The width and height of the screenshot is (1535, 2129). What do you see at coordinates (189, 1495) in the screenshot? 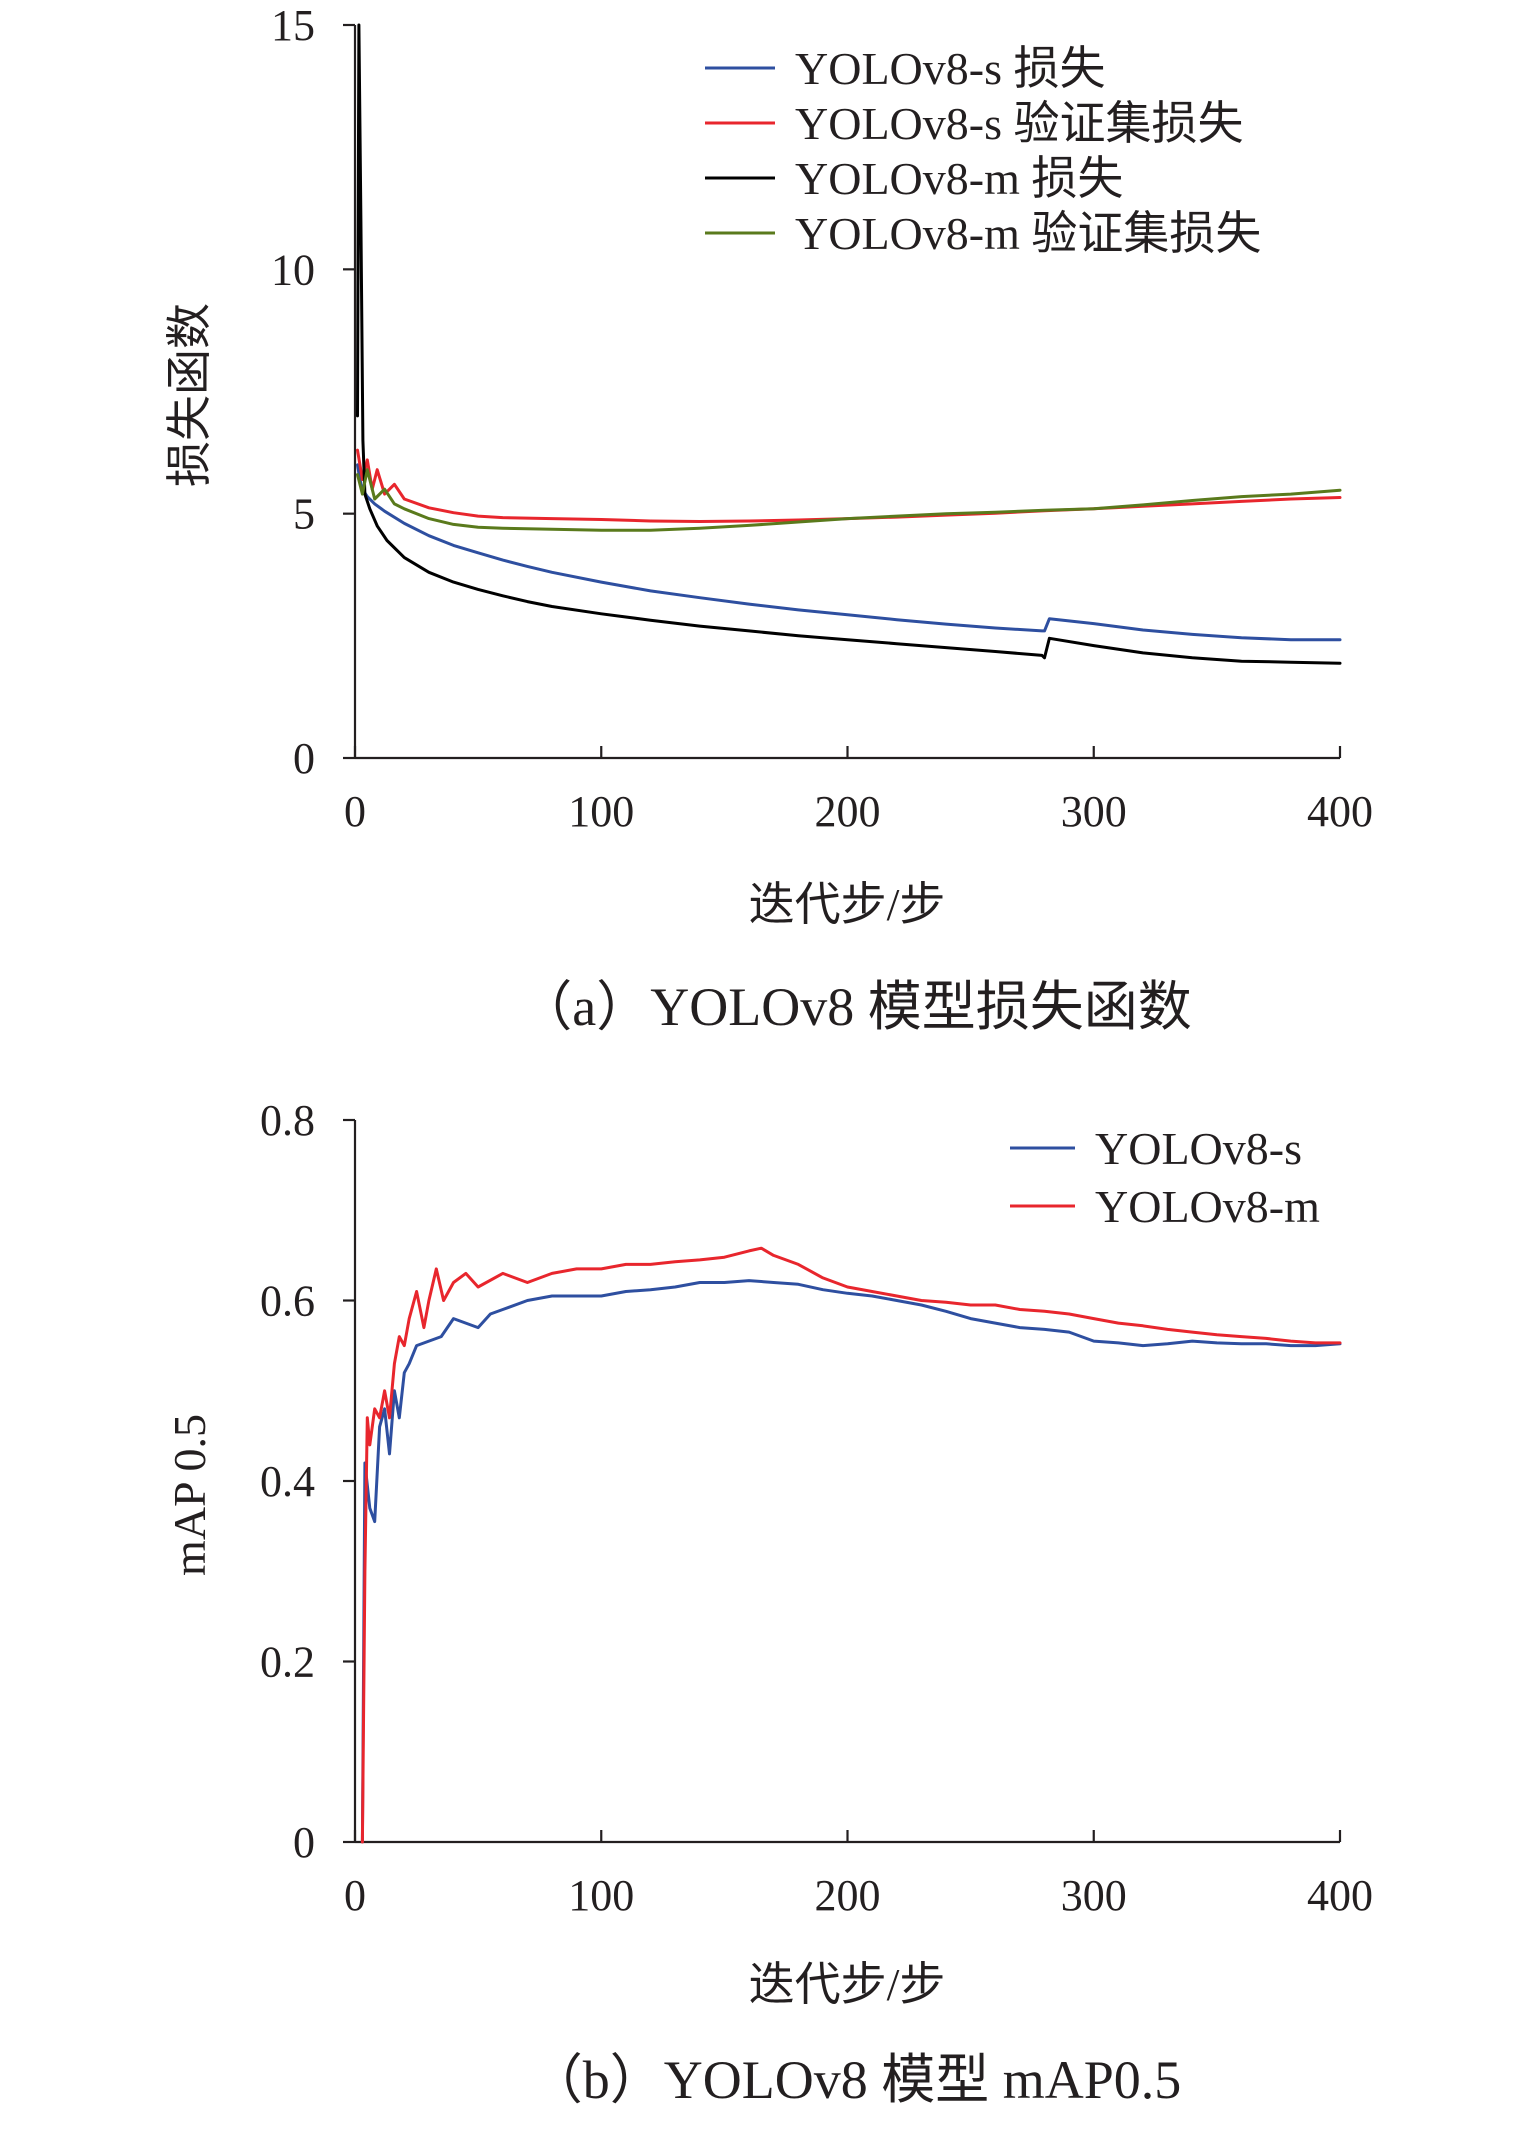
I see `map-chart-y-axis-title: mAP 0.5` at bounding box center [189, 1495].